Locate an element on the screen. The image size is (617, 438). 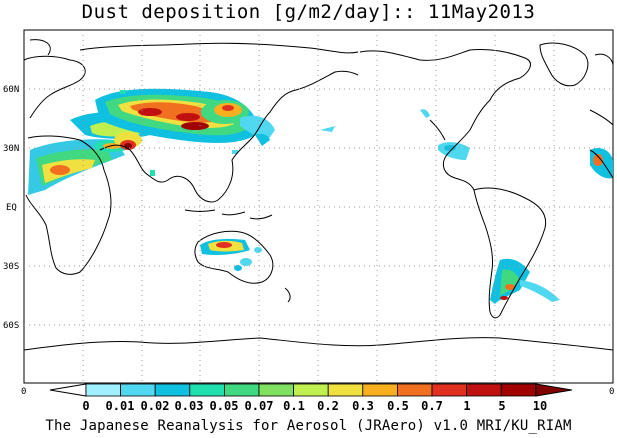
lat-label-30n: 30N is located at coordinates (11, 149).